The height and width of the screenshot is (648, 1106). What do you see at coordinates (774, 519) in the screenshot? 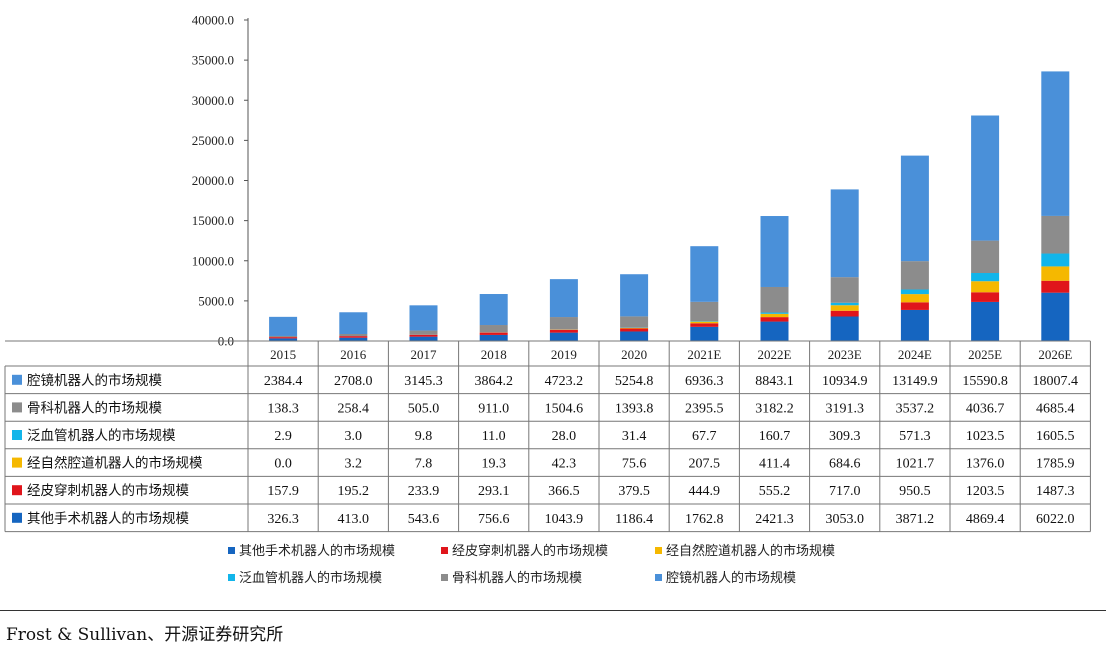
I see `table-cell-value: 2421.3` at bounding box center [774, 519].